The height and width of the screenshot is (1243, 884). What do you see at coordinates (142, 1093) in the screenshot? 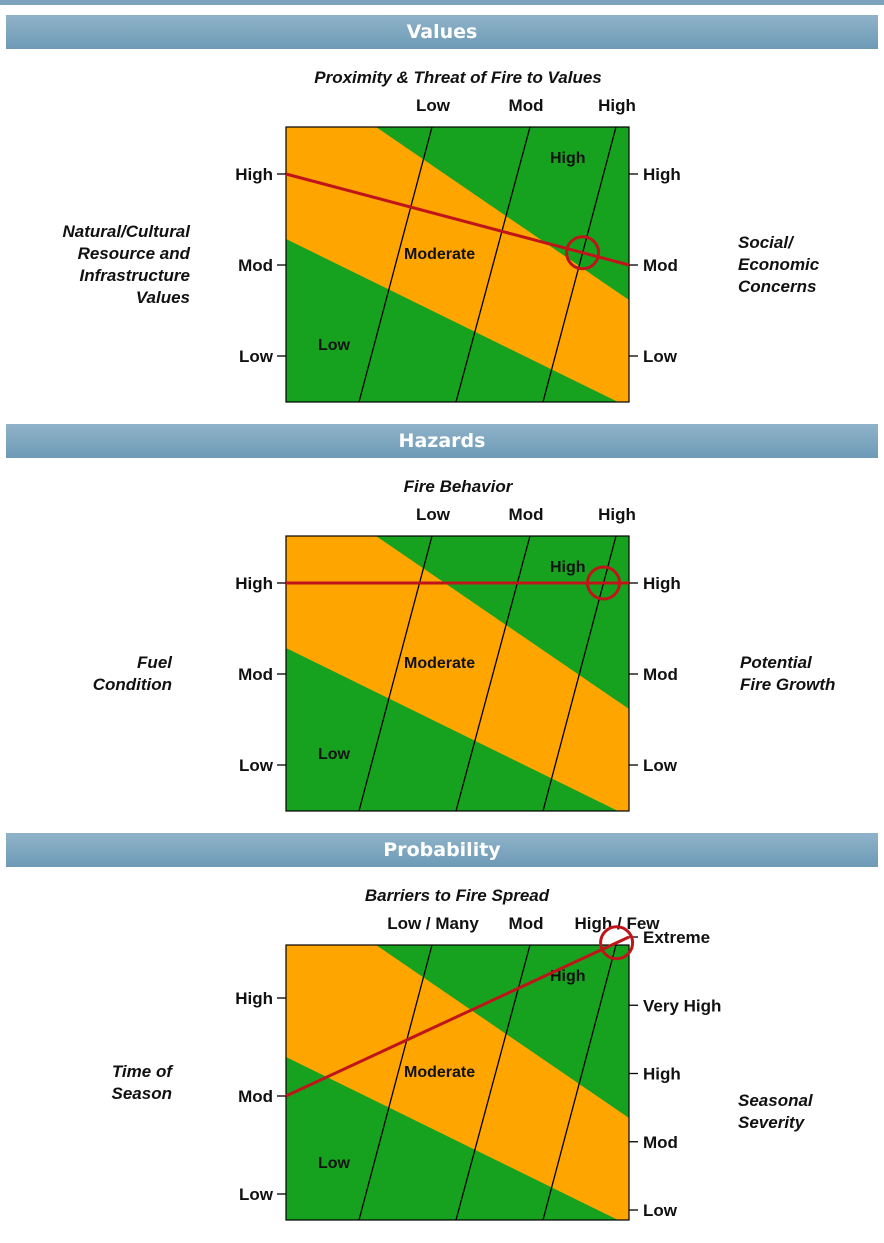
I see `left-axis-title: Season` at bounding box center [142, 1093].